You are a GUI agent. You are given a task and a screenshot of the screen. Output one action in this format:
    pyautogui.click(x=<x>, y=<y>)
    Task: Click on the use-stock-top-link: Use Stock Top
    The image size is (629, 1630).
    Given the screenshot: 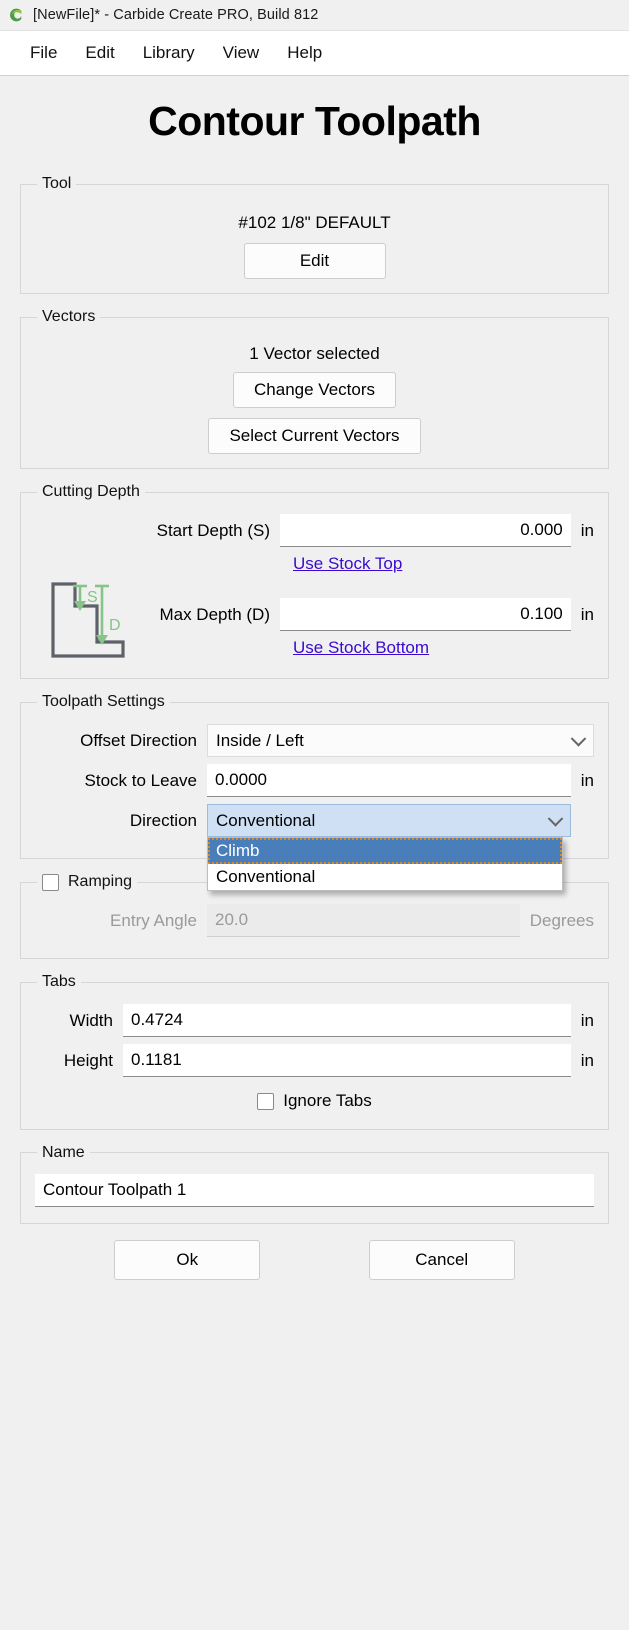 What is the action you would take?
    pyautogui.click(x=348, y=563)
    